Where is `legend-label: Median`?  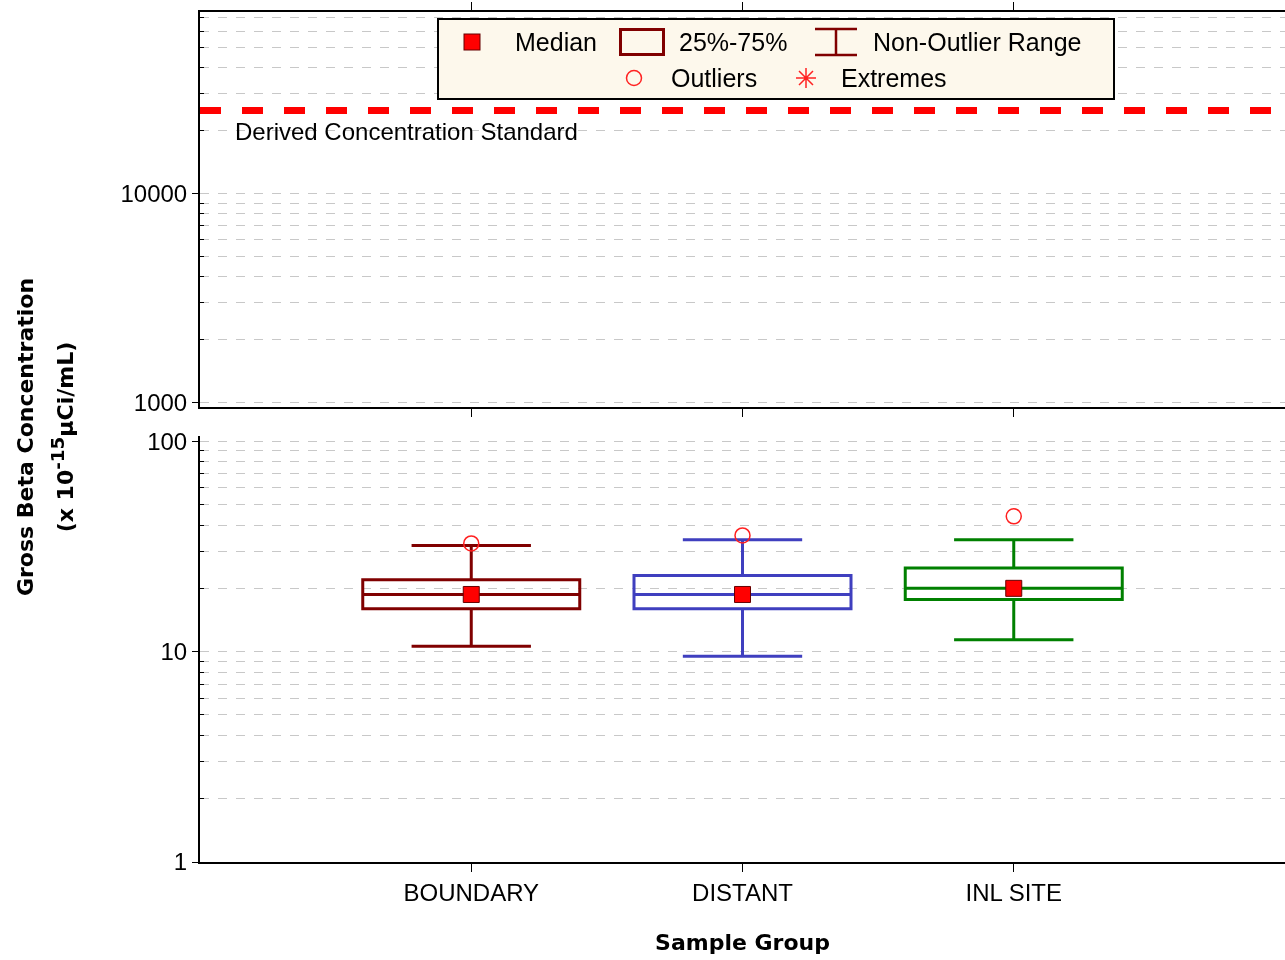 legend-label: Median is located at coordinates (556, 42).